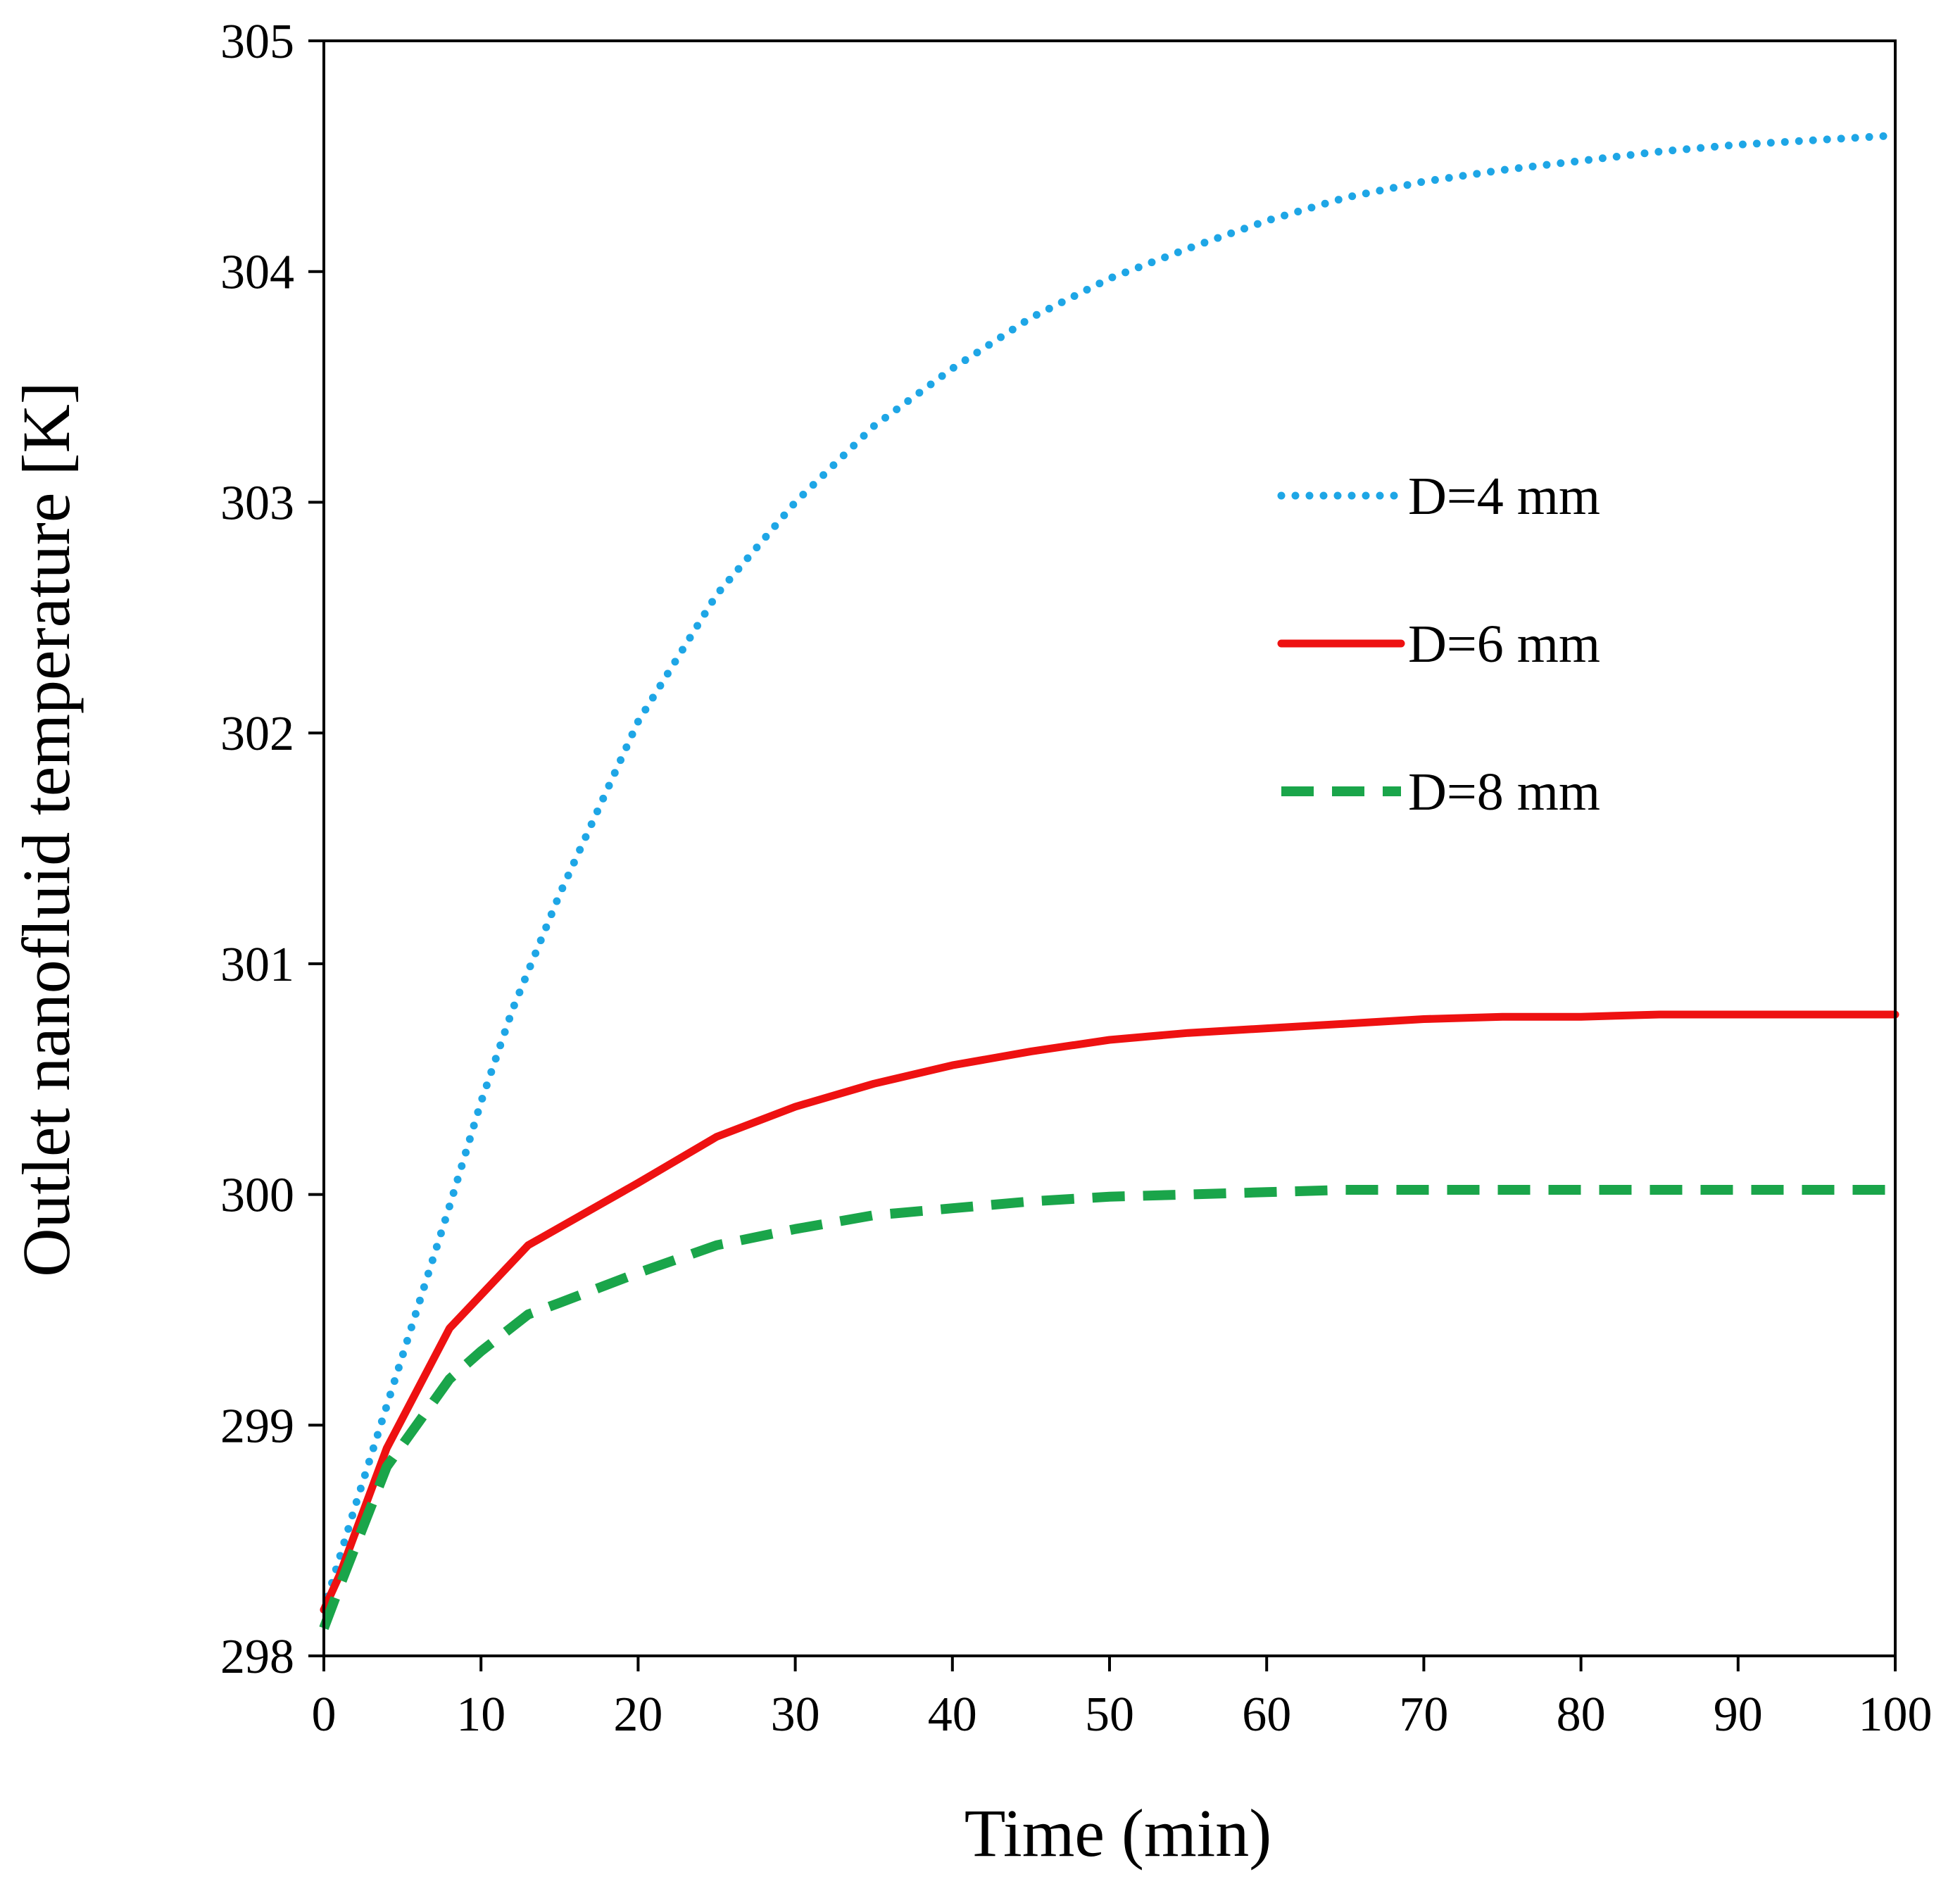 Image resolution: width=1960 pixels, height=1884 pixels. I want to click on y-tick-label: 304, so click(257, 273).